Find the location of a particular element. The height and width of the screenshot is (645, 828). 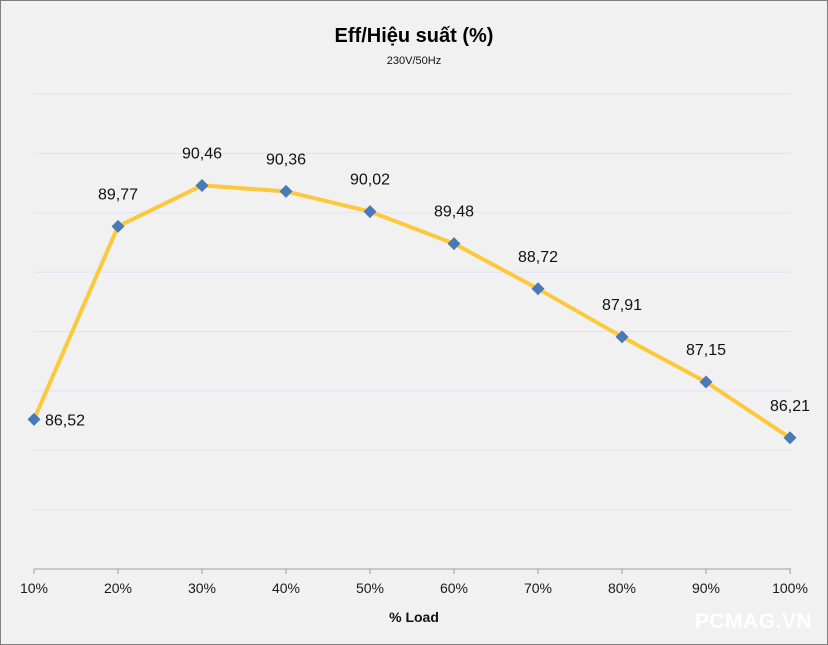

data-point-label: 89,77 is located at coordinates (118, 194).